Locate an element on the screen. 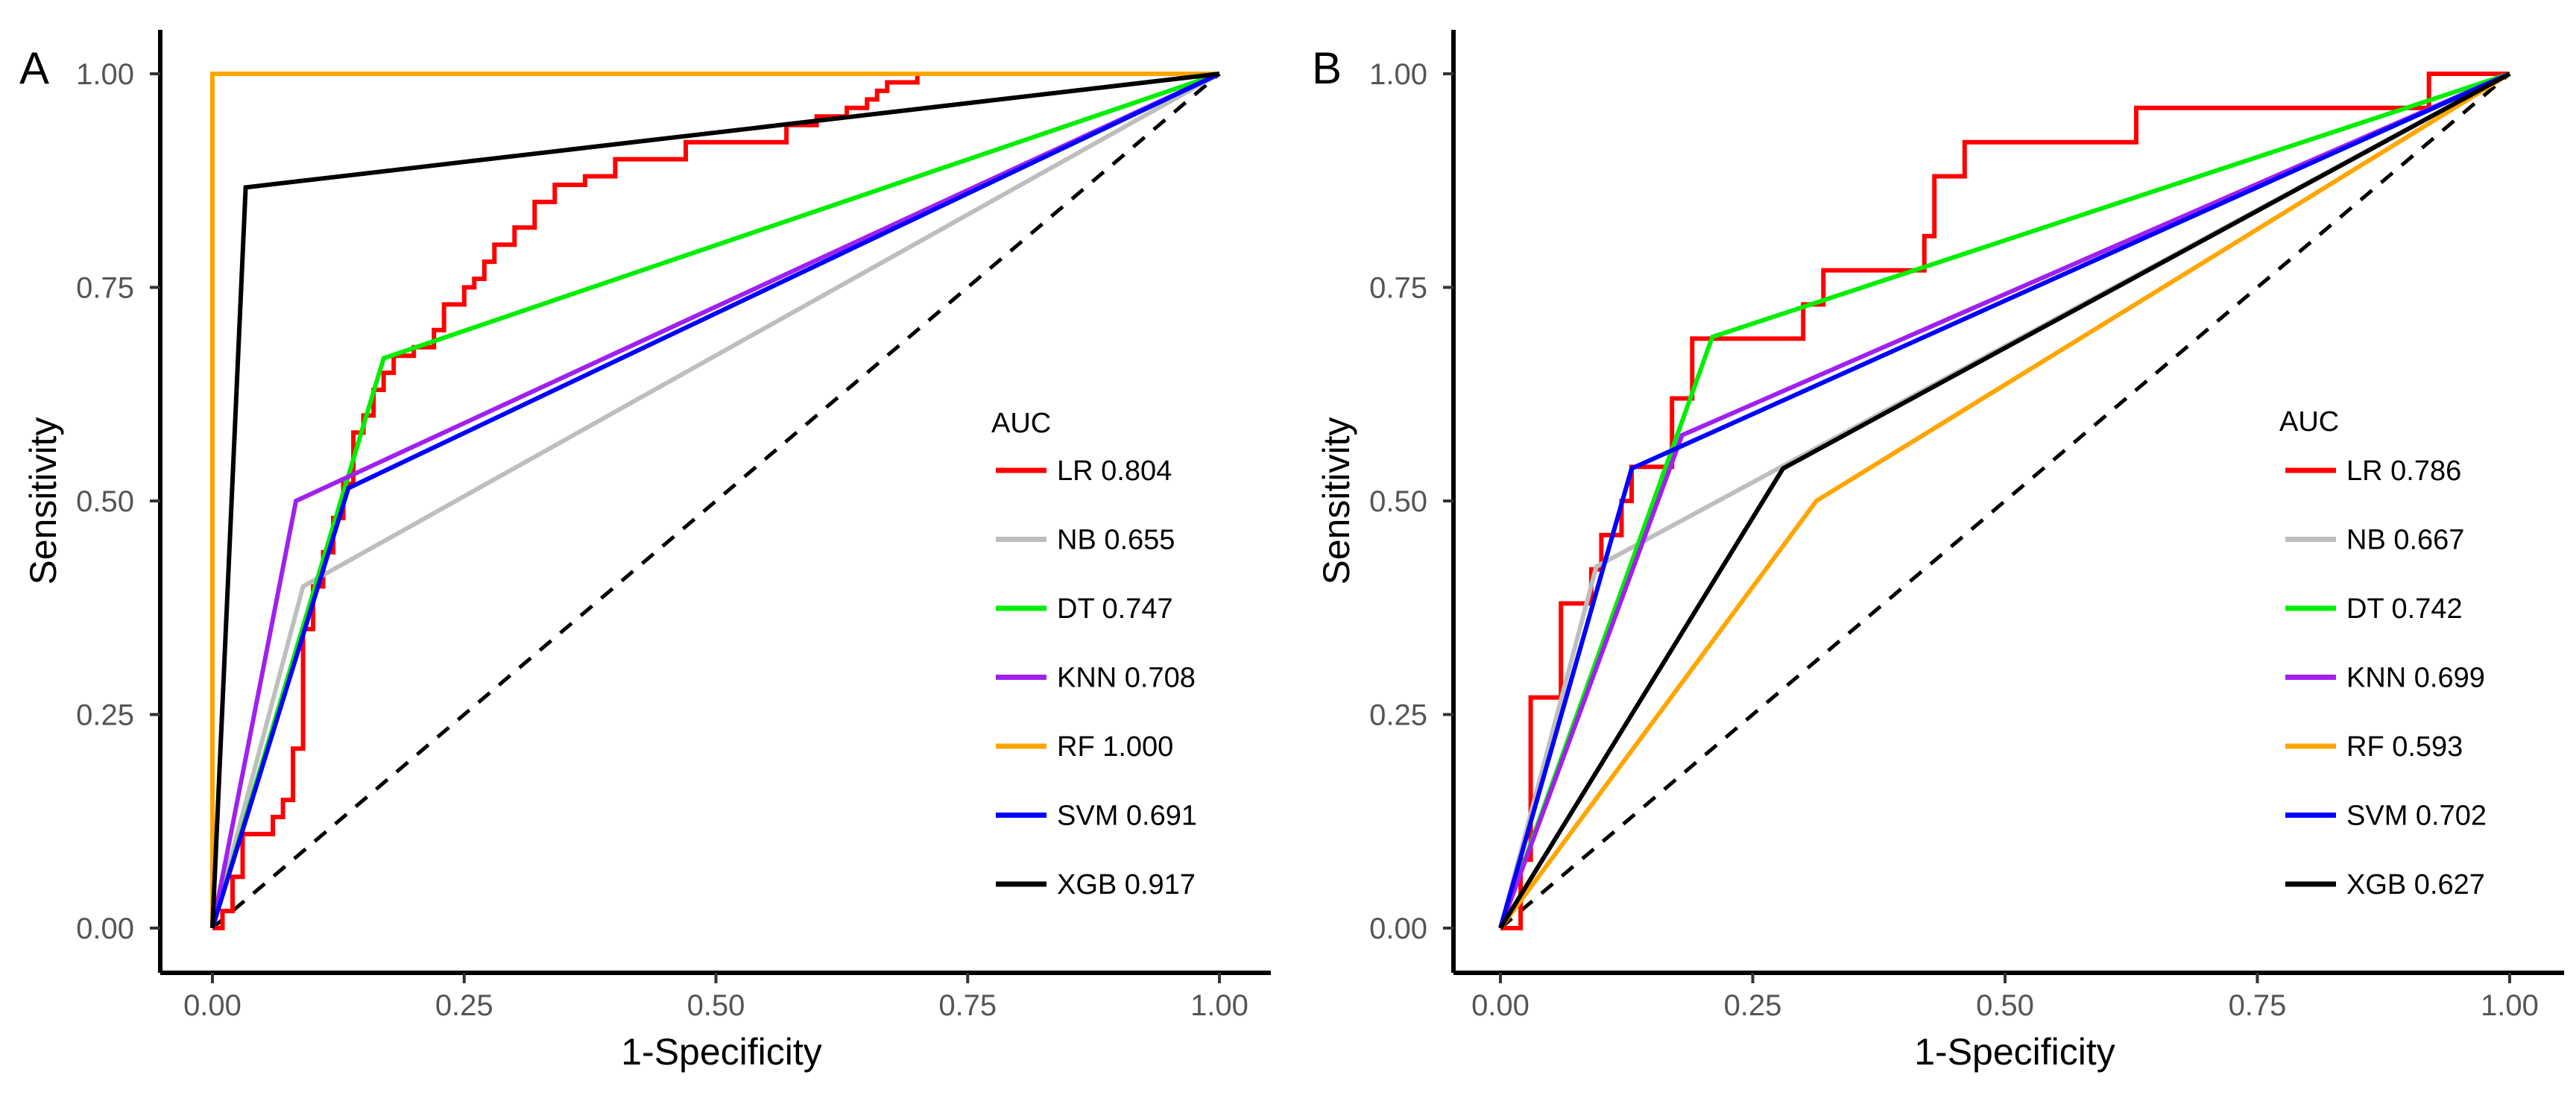 This screenshot has height=1107, width=2576. panel-a-legend-label-nb: NB 0.655 is located at coordinates (1116, 541).